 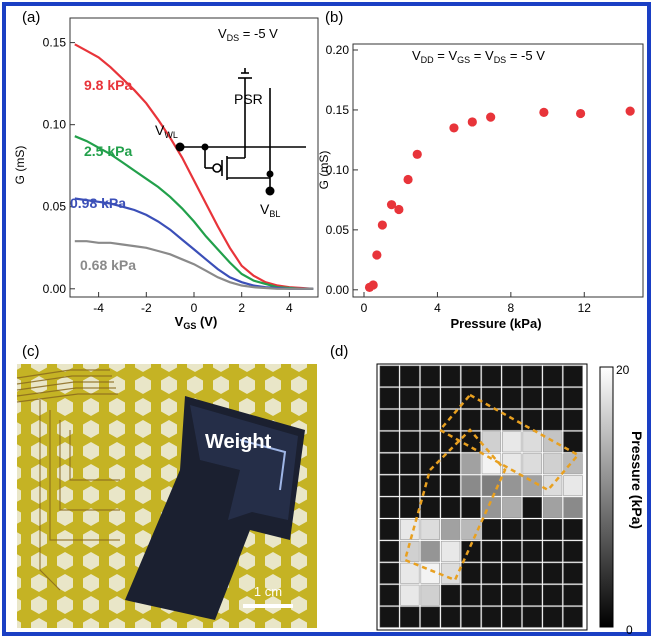 What do you see at coordinates (606, 497) in the screenshot?
I see `colorbar` at bounding box center [606, 497].